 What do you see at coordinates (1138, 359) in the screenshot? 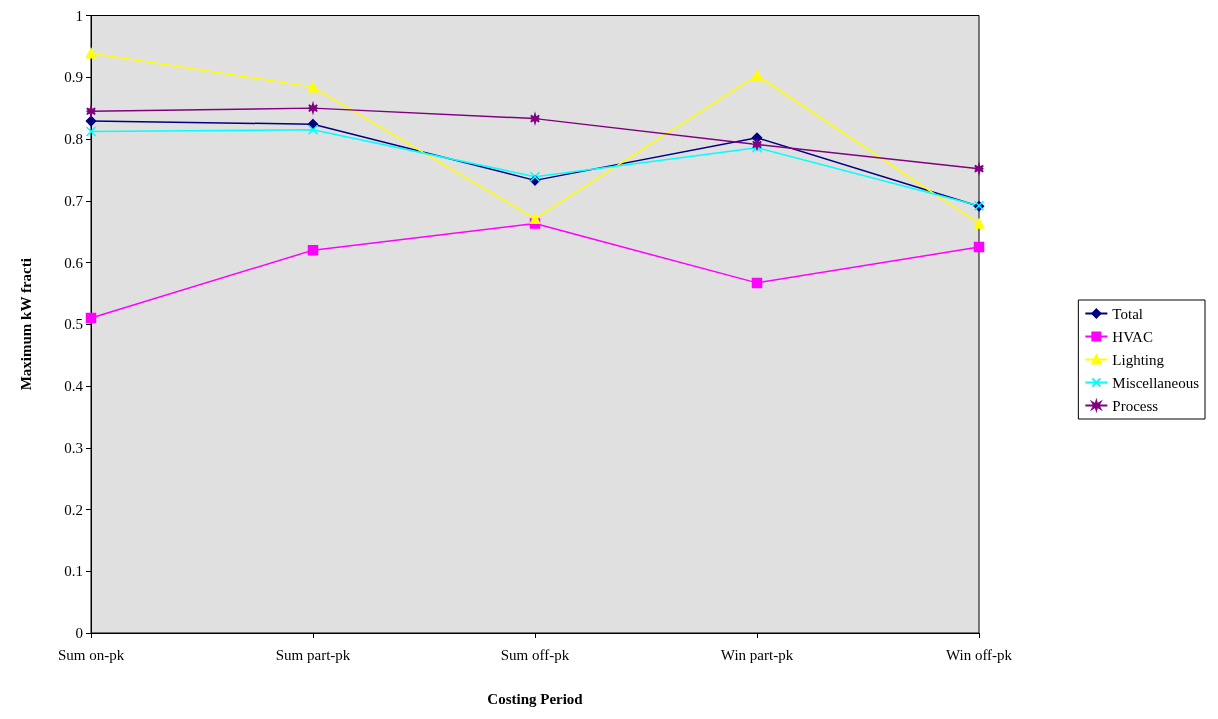
I see `legend-label: Lighting` at bounding box center [1138, 359].